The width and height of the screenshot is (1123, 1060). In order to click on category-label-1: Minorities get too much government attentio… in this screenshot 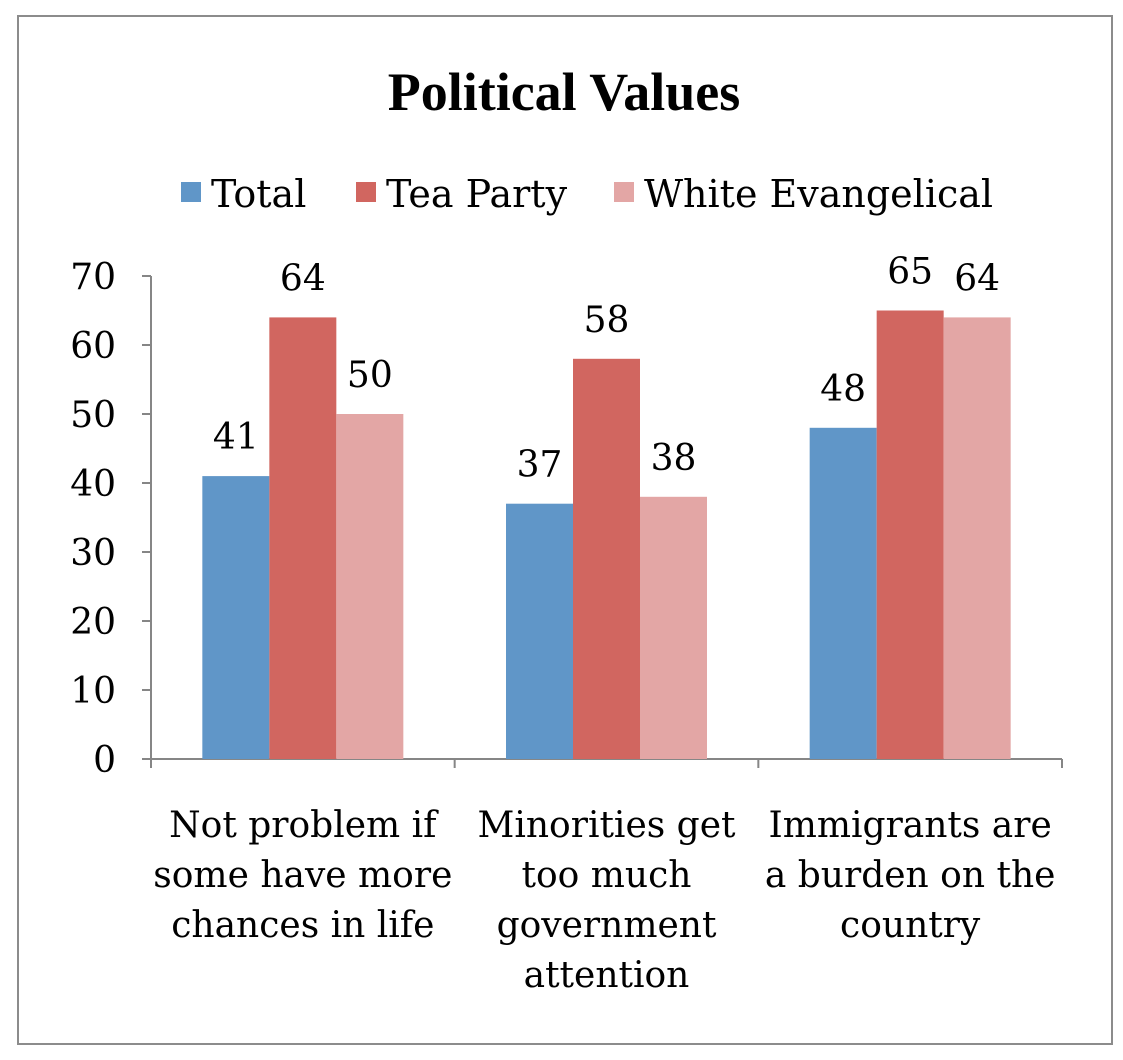, I will do `click(607, 900)`.